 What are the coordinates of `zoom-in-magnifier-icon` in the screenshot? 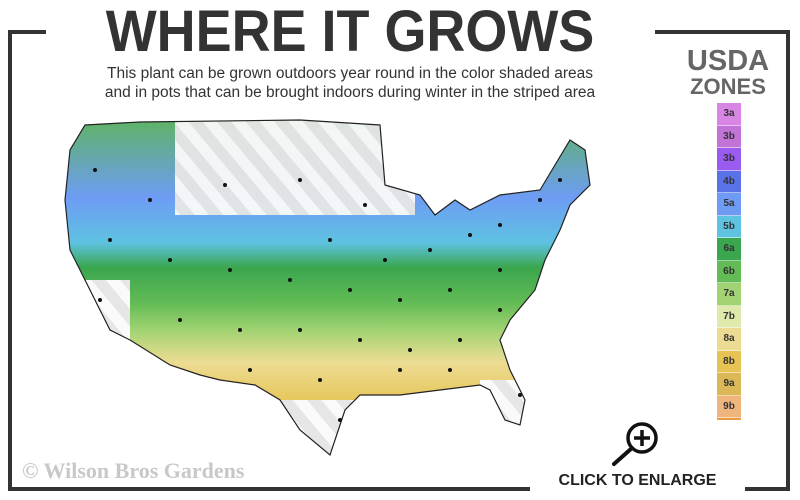 It's located at (635, 444).